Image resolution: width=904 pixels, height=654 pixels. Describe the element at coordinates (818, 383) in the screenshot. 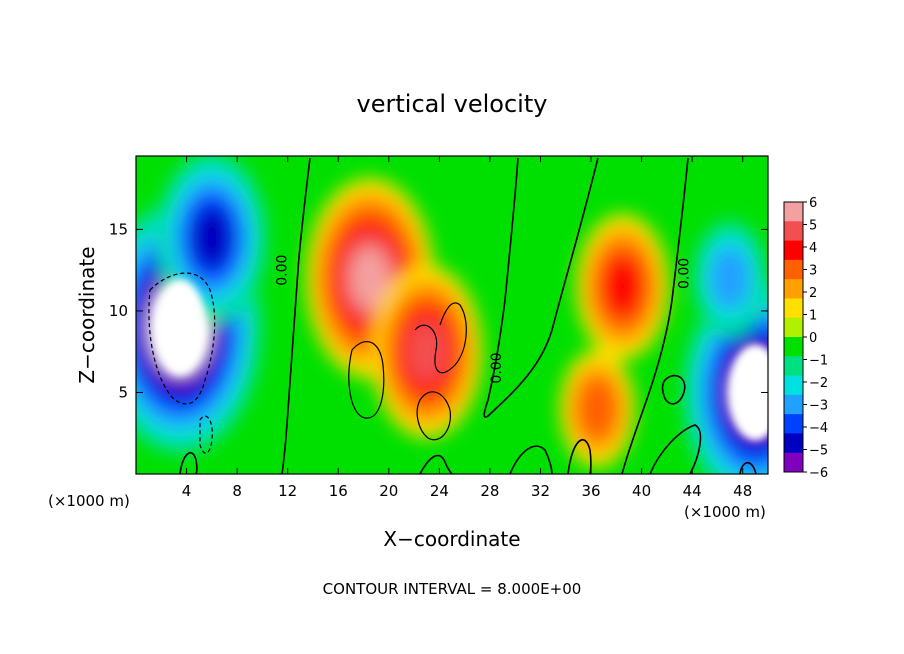

I see `colorbar-tick-label: −2` at that location.